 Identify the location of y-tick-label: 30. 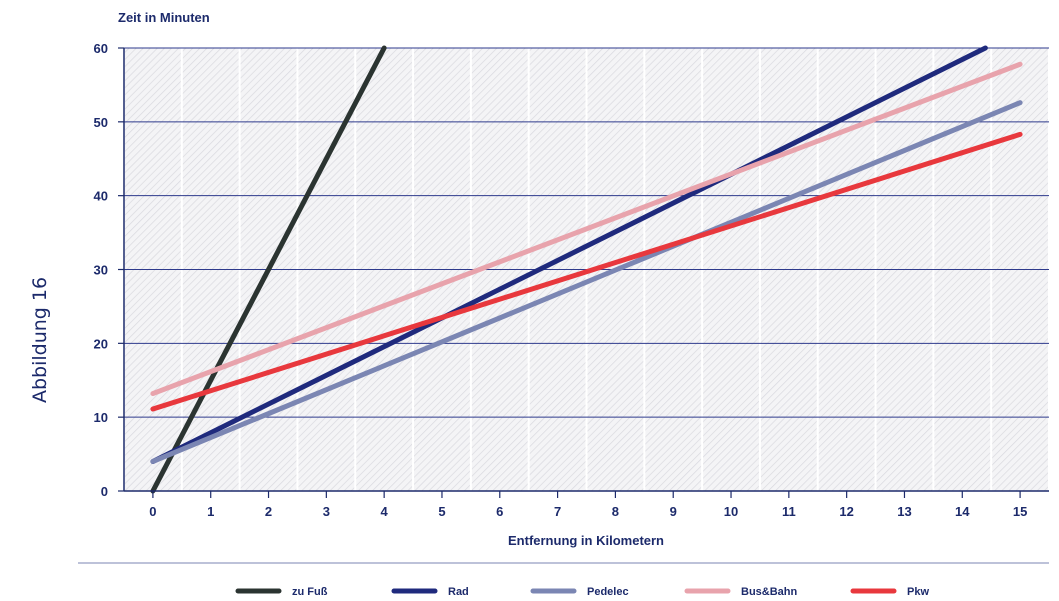
(101, 270).